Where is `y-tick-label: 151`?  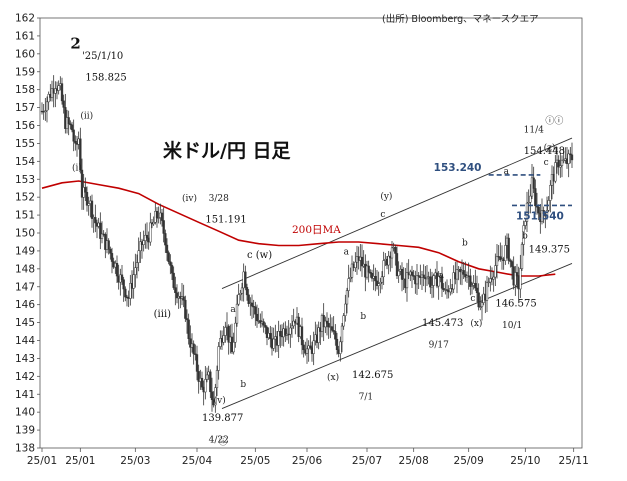
y-tick-label: 151 is located at coordinates (25, 216).